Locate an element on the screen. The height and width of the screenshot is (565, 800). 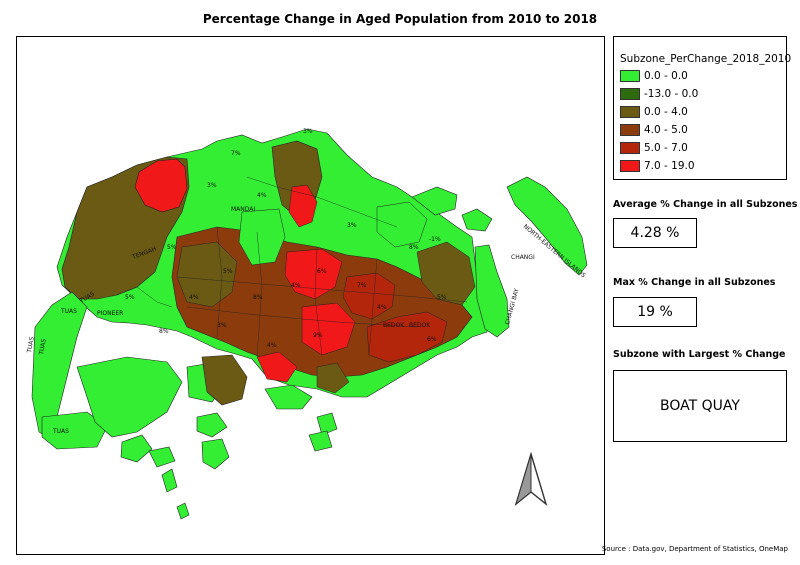
pct-label: 9% is located at coordinates (318, 335).